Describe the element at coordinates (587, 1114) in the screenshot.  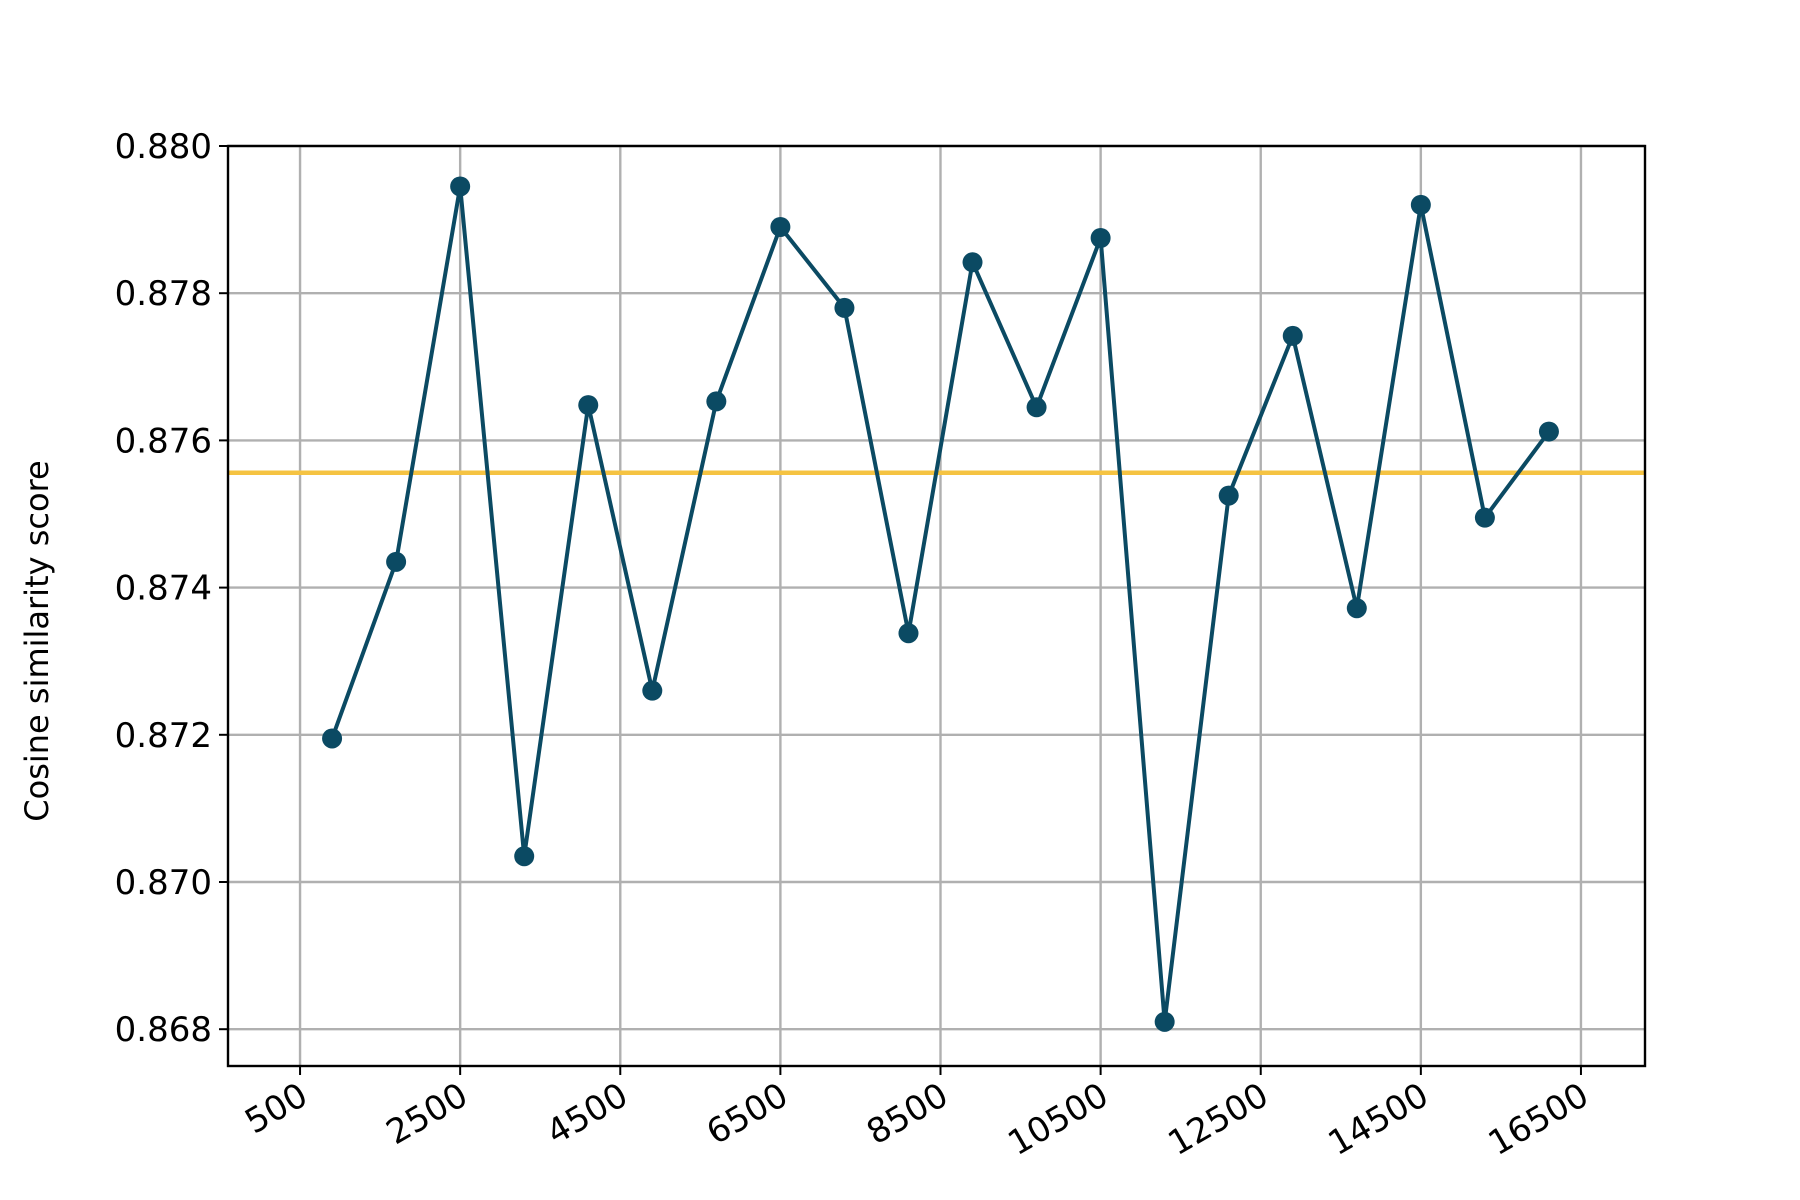
I see `x-tick-label: 4500` at that location.